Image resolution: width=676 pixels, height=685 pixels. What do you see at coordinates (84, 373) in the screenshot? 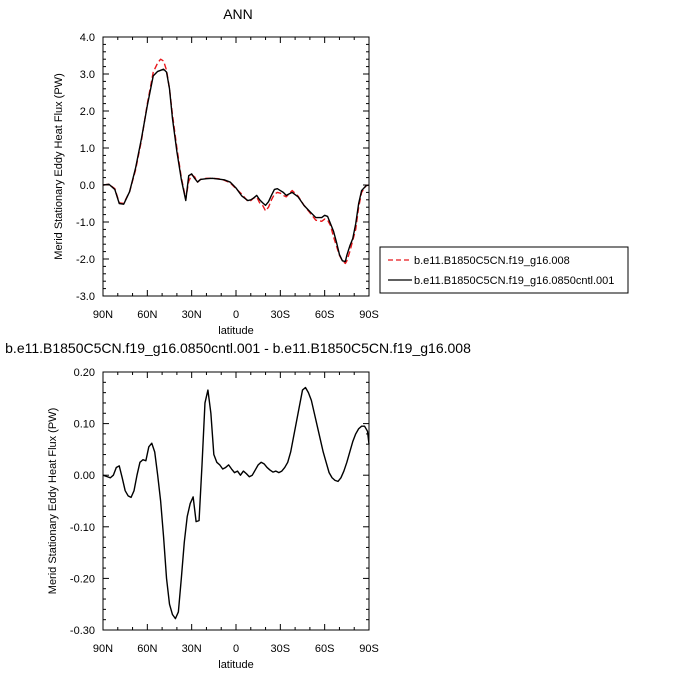
I see `bottom-y-tick-label: 0.20` at bounding box center [84, 373].